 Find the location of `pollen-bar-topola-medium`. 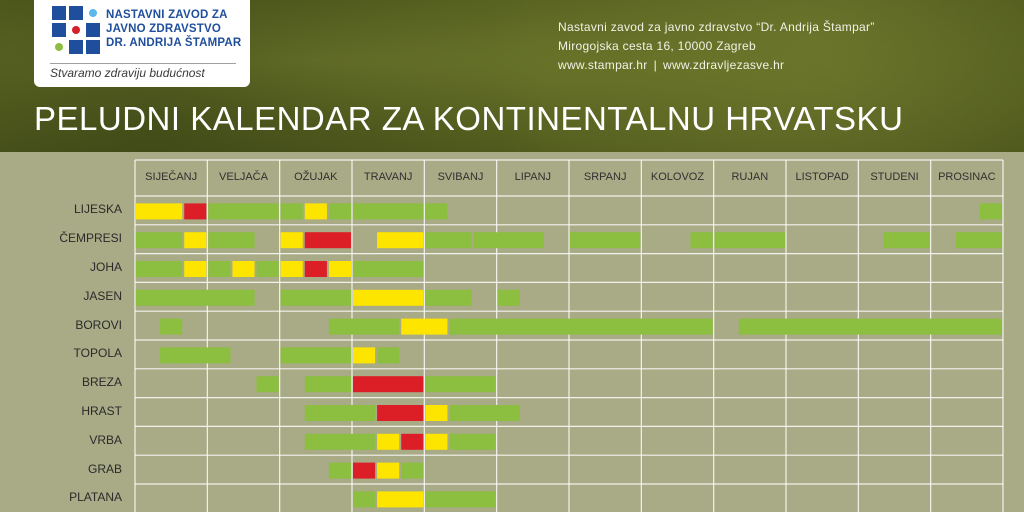

pollen-bar-topola-medium is located at coordinates (364, 355).